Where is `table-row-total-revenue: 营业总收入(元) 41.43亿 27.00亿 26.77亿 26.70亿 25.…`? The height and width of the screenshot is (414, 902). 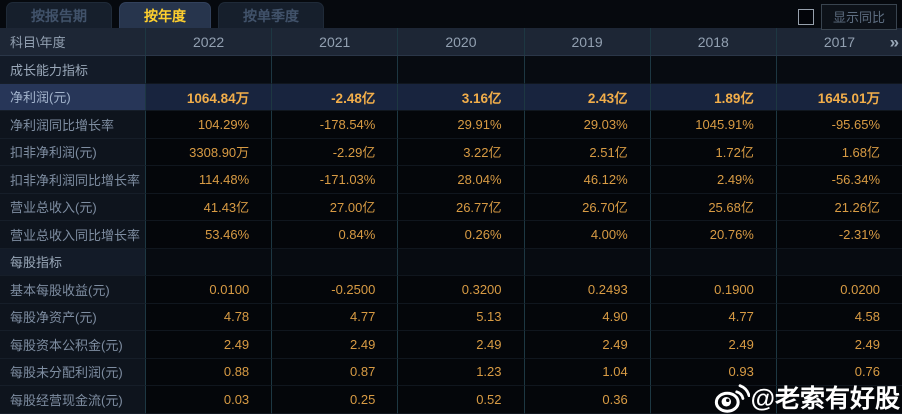
table-row-total-revenue: 营业总收入(元) 41.43亿 27.00亿 26.77亿 26.70亿 25.… is located at coordinates (451, 207).